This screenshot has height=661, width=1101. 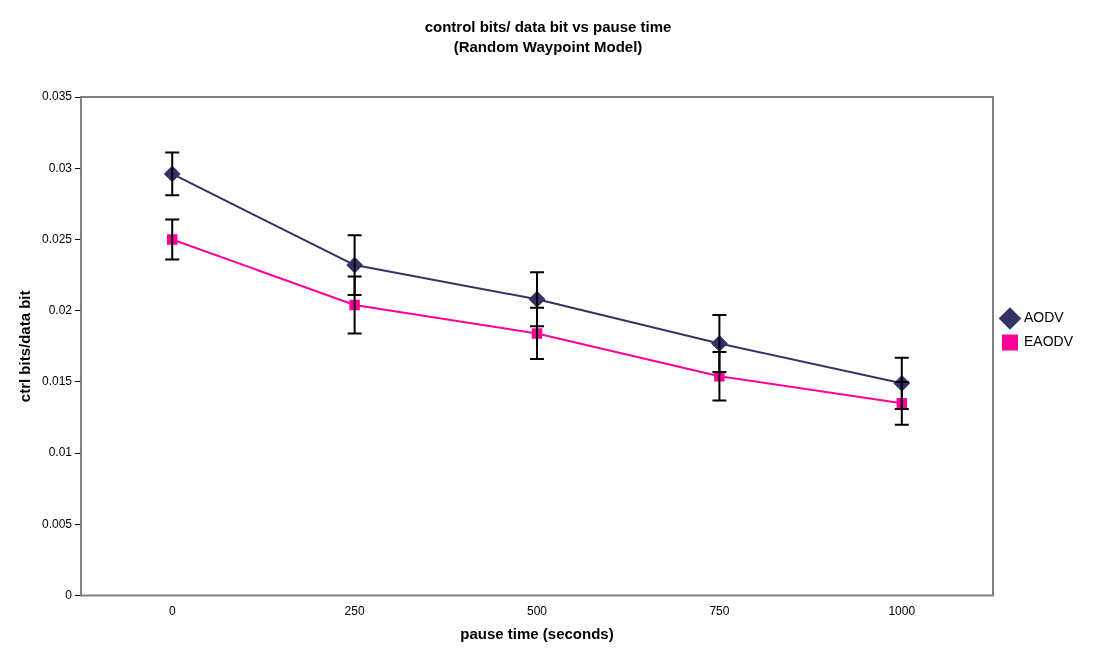 What do you see at coordinates (537, 634) in the screenshot?
I see `x-axis-title: pause time (seconds)` at bounding box center [537, 634].